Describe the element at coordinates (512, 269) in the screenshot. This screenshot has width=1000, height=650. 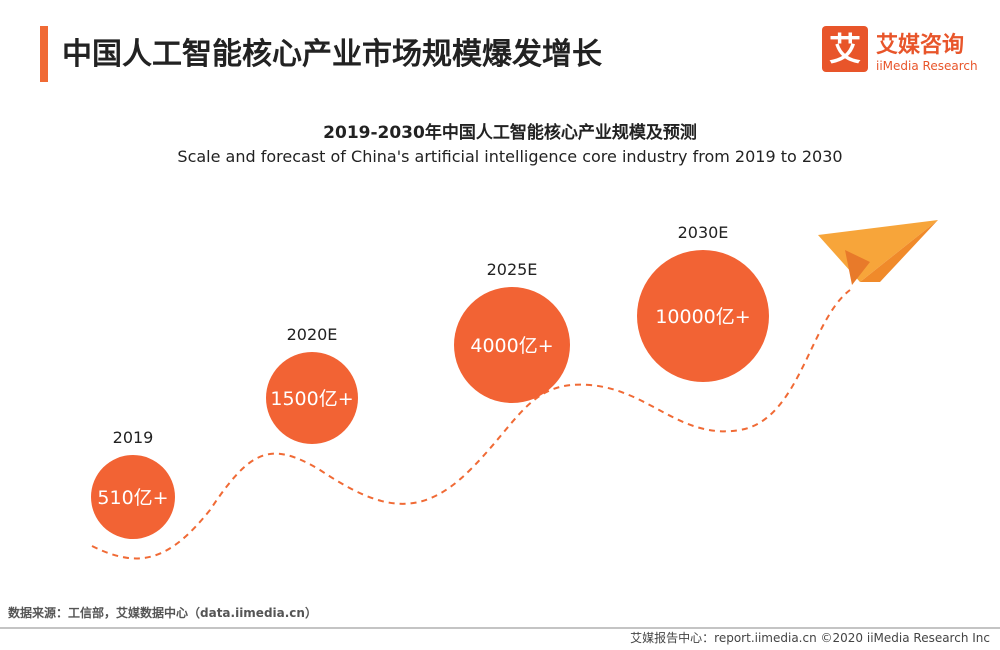
I see `milestone-year: 2025E` at that location.